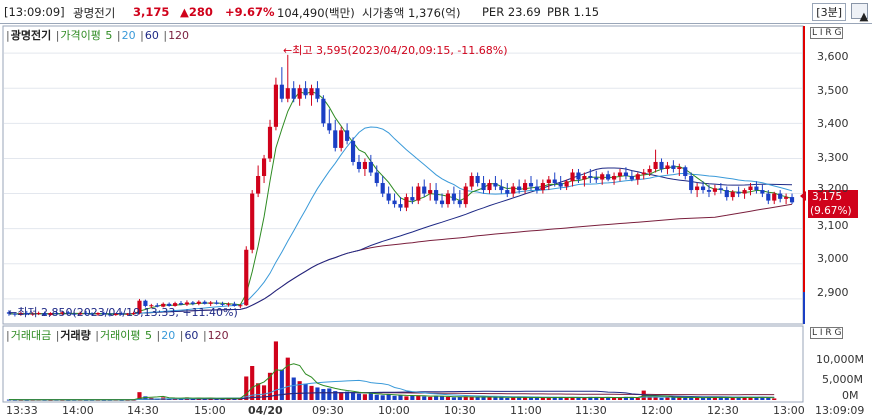 The image size is (872, 419). What do you see at coordinates (168, 335) in the screenshot?
I see `legend-vol-ma20: 20` at bounding box center [168, 335].